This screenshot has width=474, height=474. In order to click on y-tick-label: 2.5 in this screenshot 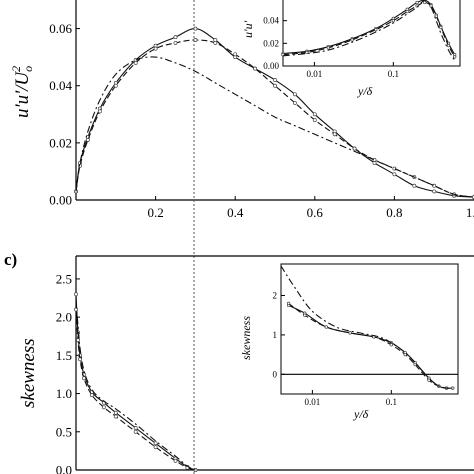, I will do `click(64, 278)`.